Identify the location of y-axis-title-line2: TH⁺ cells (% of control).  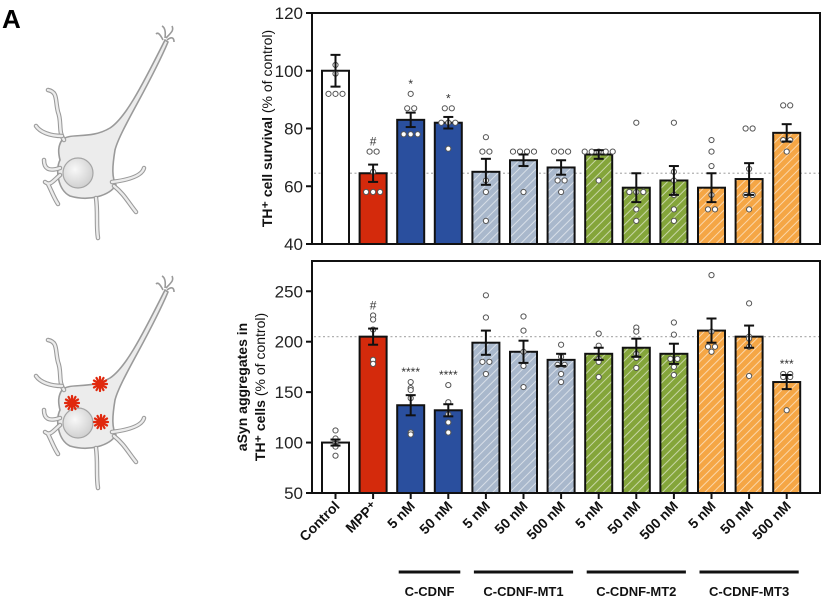
(260, 387).